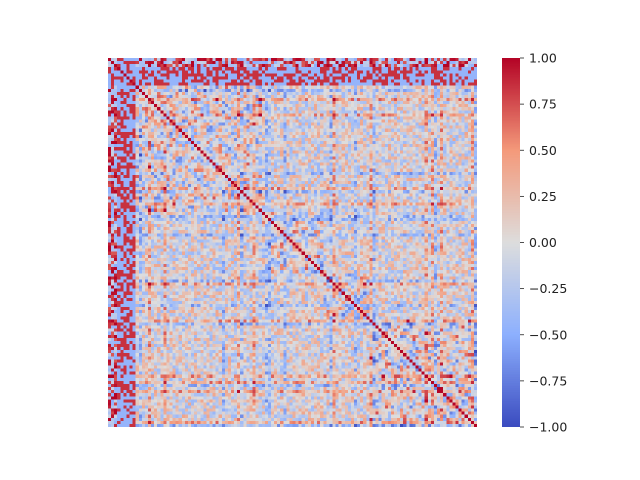  What do you see at coordinates (543, 242) in the screenshot?
I see `colorbar-tick-label: 0.00` at bounding box center [543, 242].